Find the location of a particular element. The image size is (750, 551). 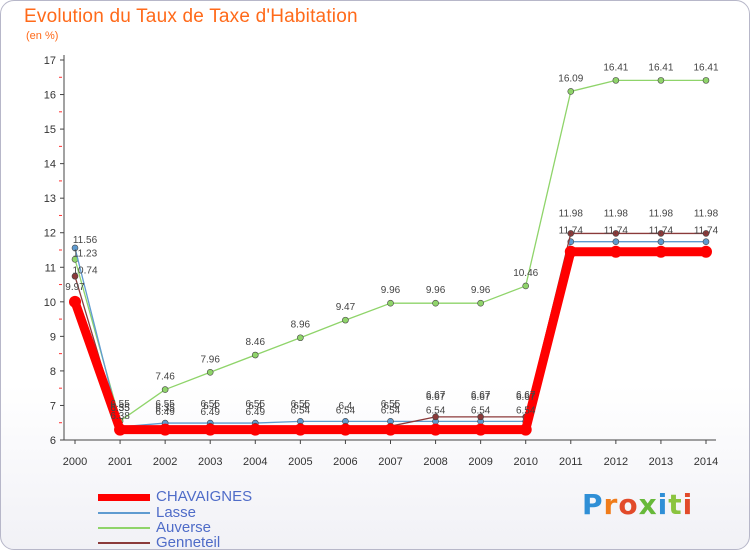

y-tick-label: 7 is located at coordinates (53, 406).